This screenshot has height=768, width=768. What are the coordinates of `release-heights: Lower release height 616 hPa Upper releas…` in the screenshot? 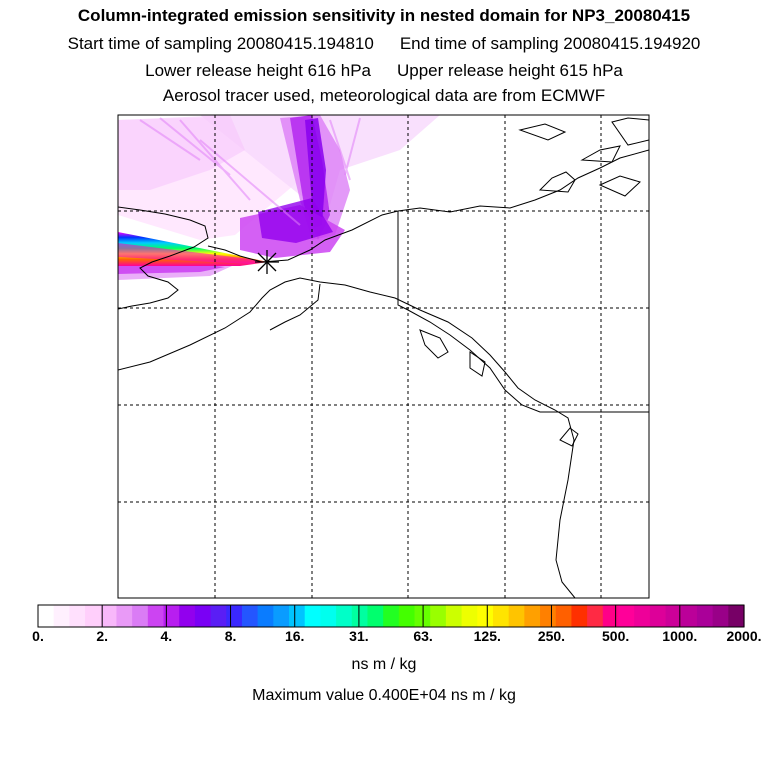 It's located at (384, 71).